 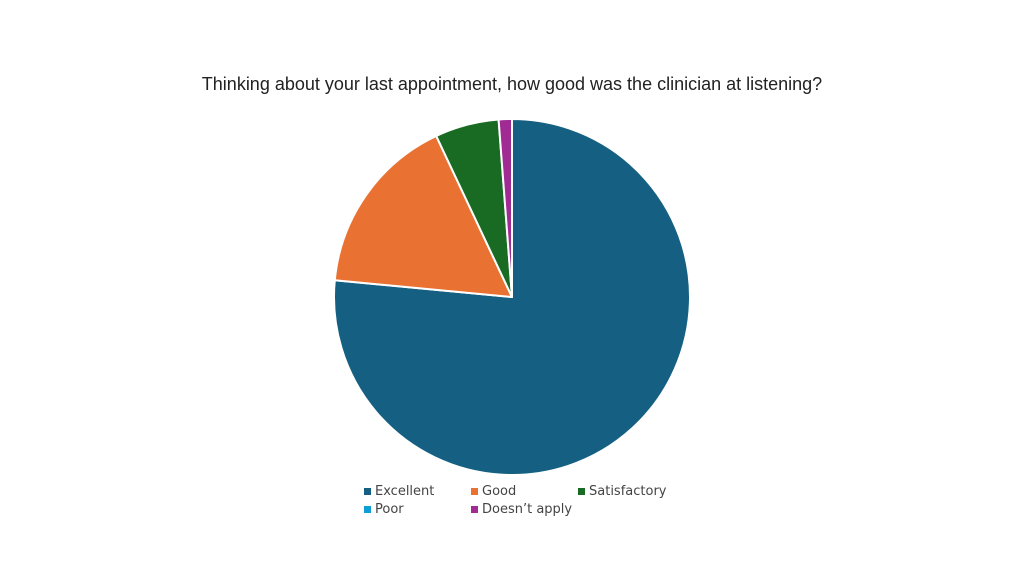 I want to click on legend-label: Good, so click(x=499, y=491).